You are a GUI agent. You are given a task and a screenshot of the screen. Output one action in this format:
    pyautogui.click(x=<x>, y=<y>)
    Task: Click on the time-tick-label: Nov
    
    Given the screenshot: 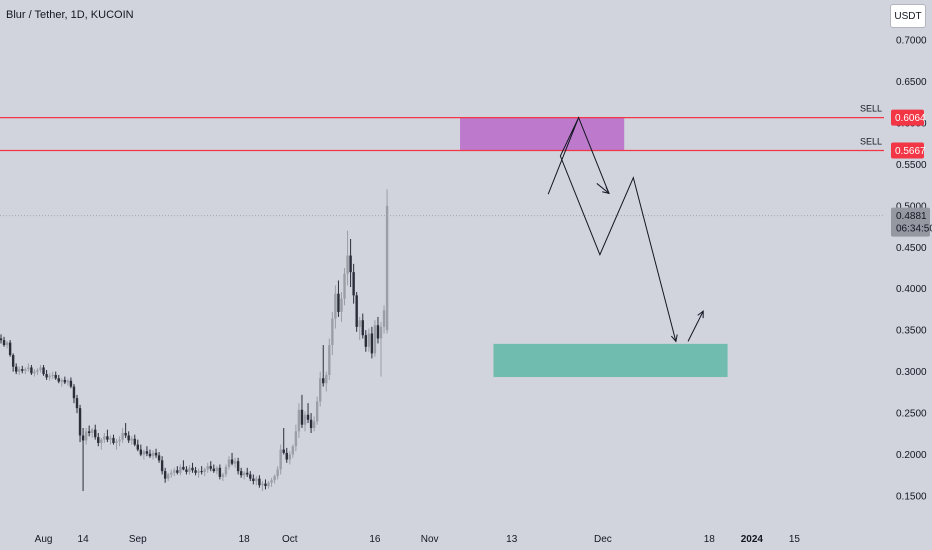 What is the action you would take?
    pyautogui.click(x=430, y=539)
    